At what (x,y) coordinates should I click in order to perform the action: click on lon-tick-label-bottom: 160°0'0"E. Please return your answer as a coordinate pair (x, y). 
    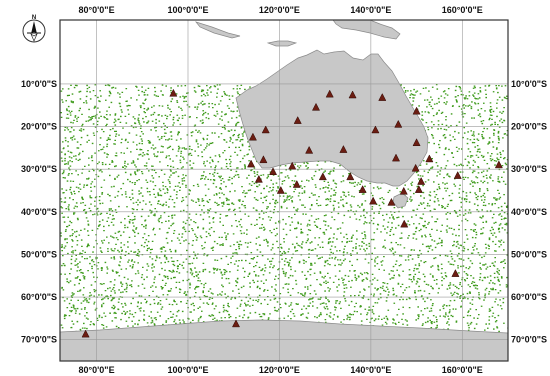
    Looking at the image, I should click on (462, 370).